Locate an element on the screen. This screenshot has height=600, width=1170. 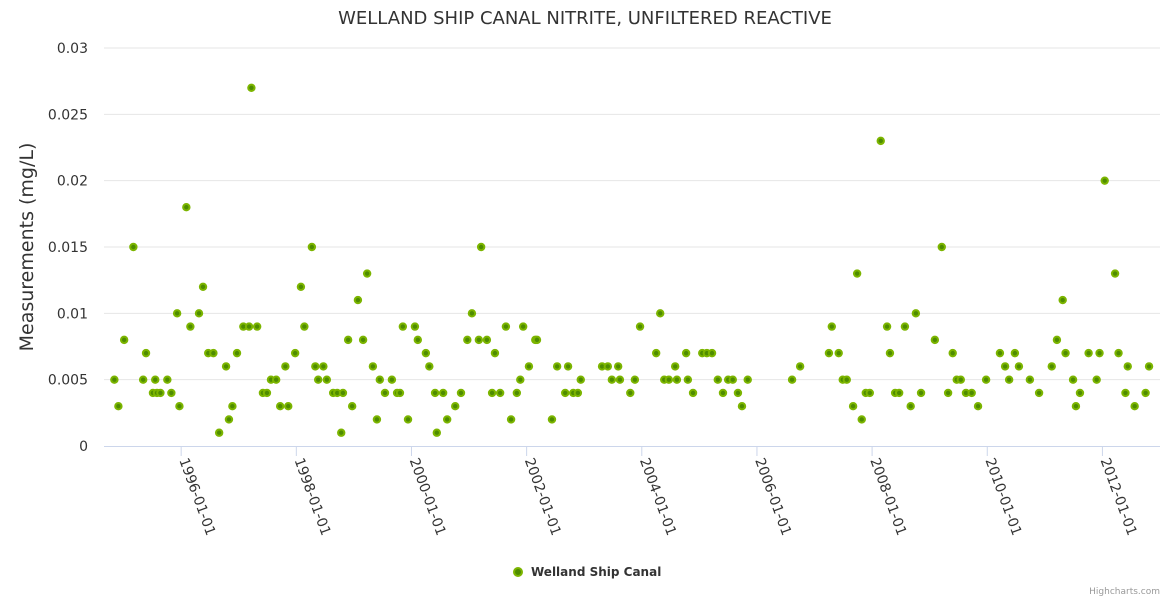
x-tick-label: 2004-01-01 is located at coordinates (657, 497).